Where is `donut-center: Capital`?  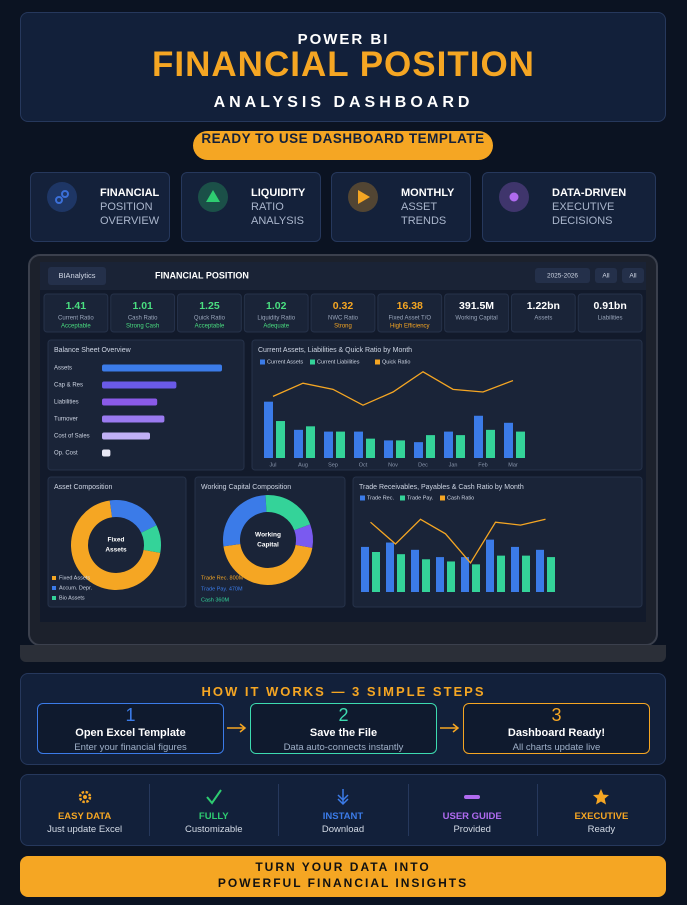 donut-center: Capital is located at coordinates (268, 545).